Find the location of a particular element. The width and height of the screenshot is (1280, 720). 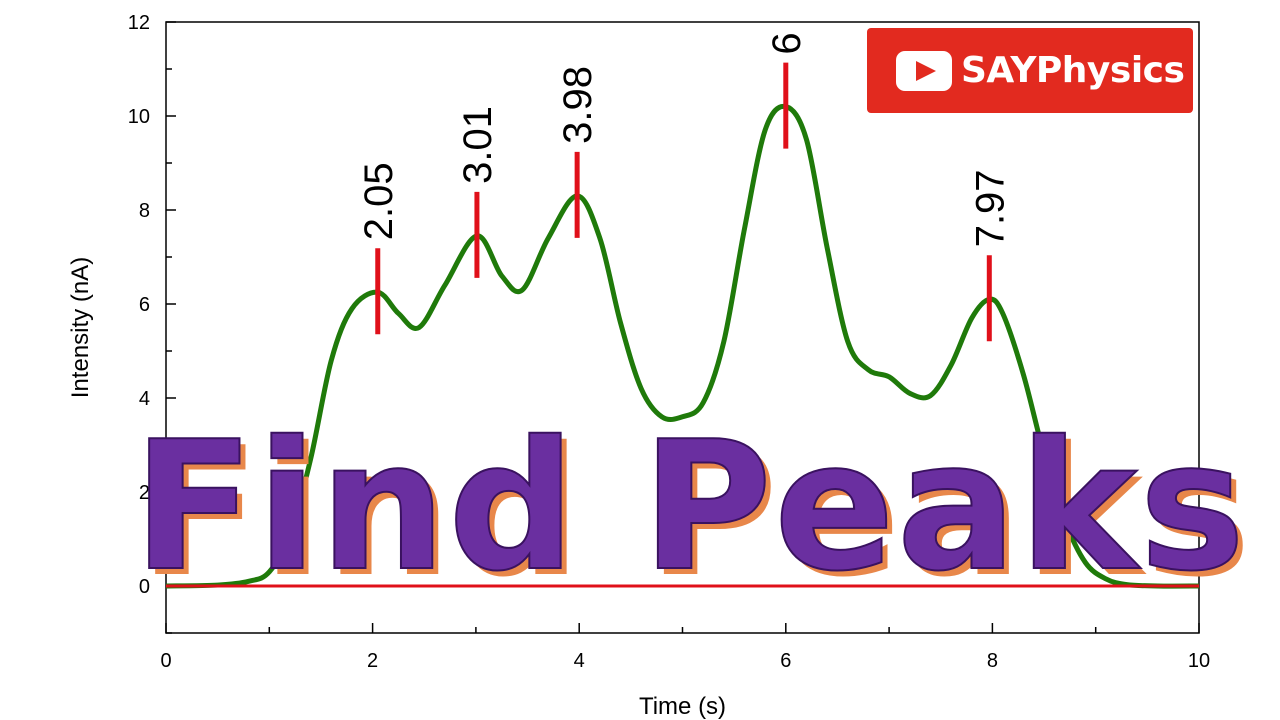

peak-label: 3.98 is located at coordinates (578, 105).